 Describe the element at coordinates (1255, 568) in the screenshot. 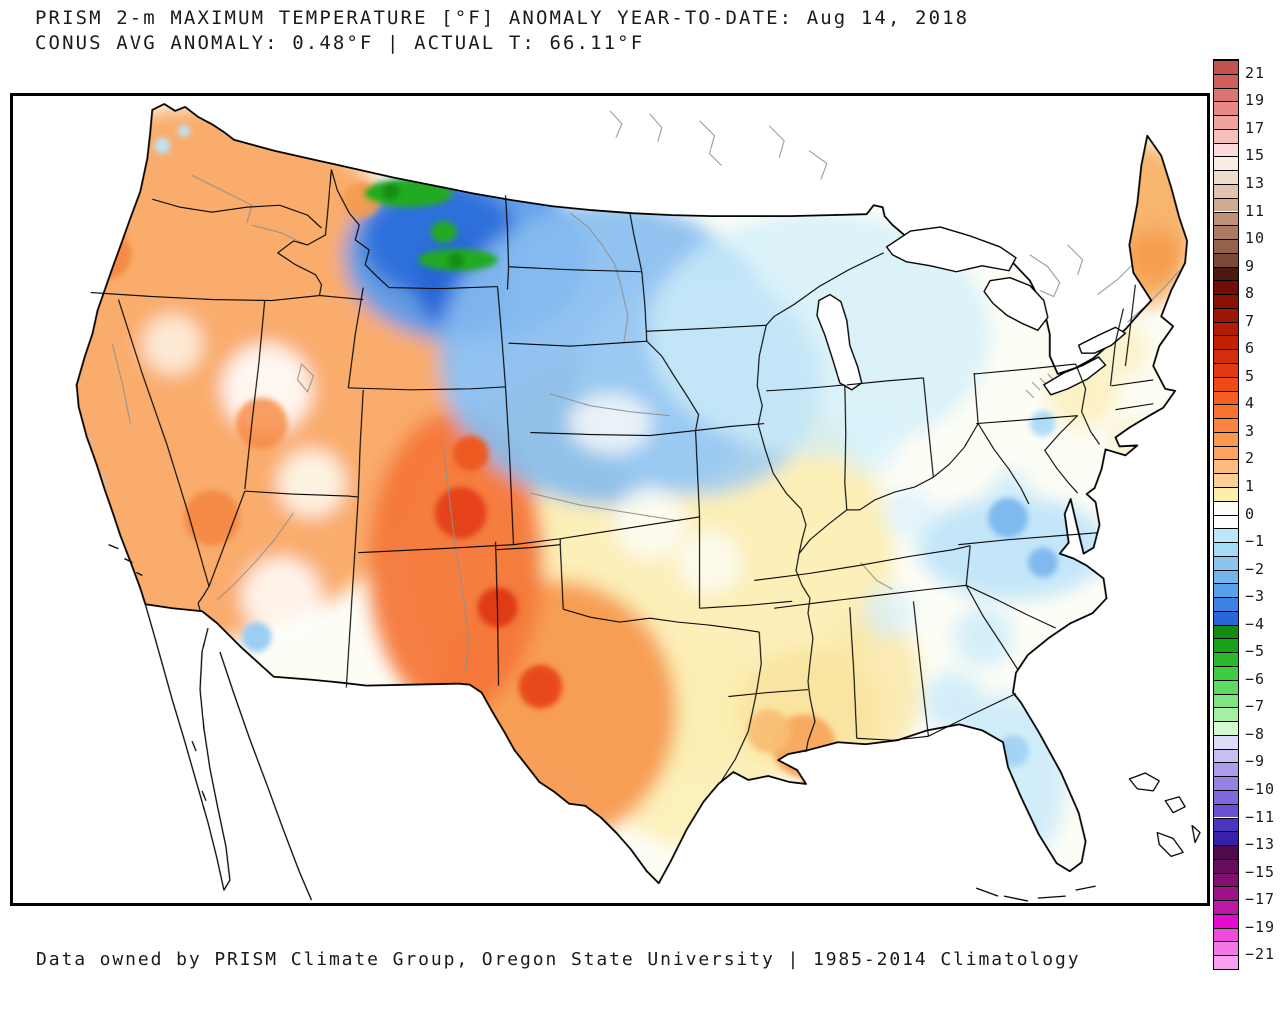

I see `colorbar-tick-label: −2` at that location.